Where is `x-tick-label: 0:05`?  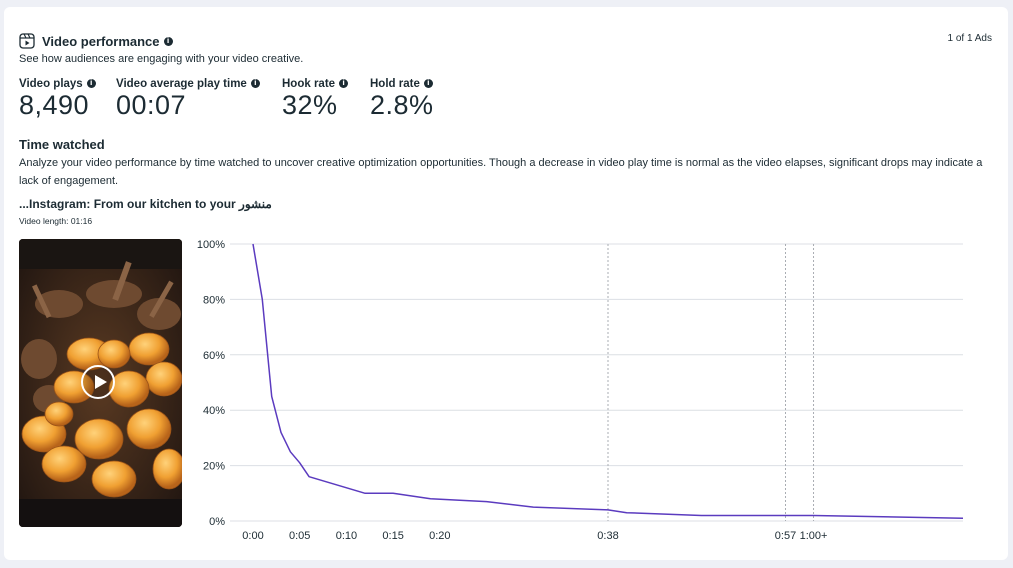
x-tick-label: 0:05 is located at coordinates (299, 536).